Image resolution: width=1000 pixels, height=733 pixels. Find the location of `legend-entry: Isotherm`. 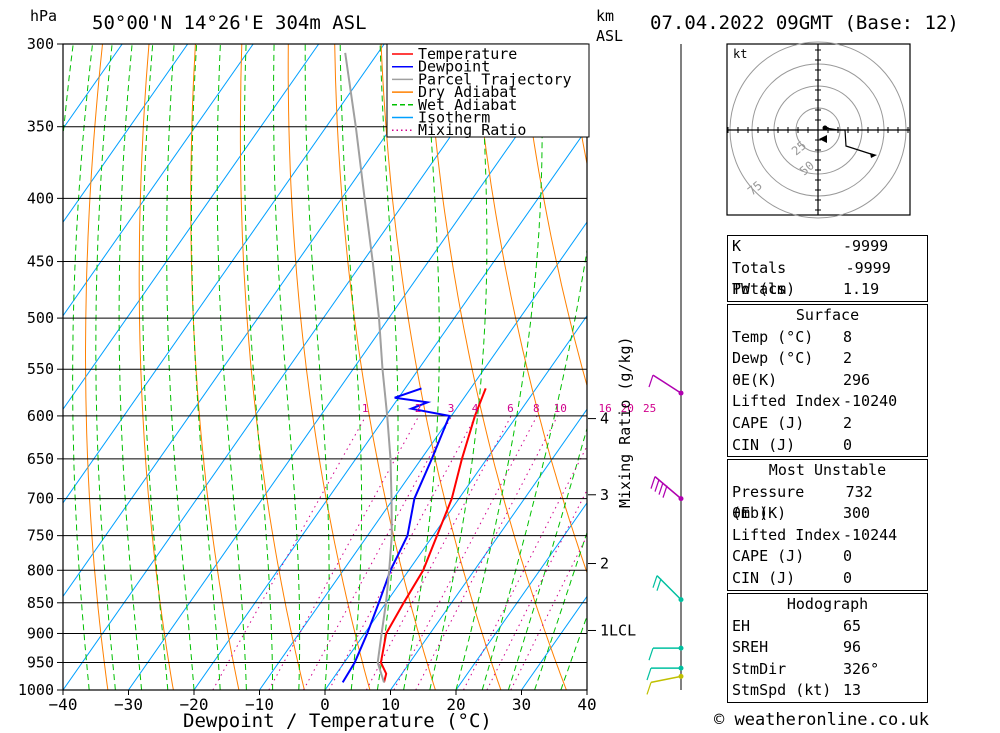

legend-entry: Isotherm is located at coordinates (454, 118).